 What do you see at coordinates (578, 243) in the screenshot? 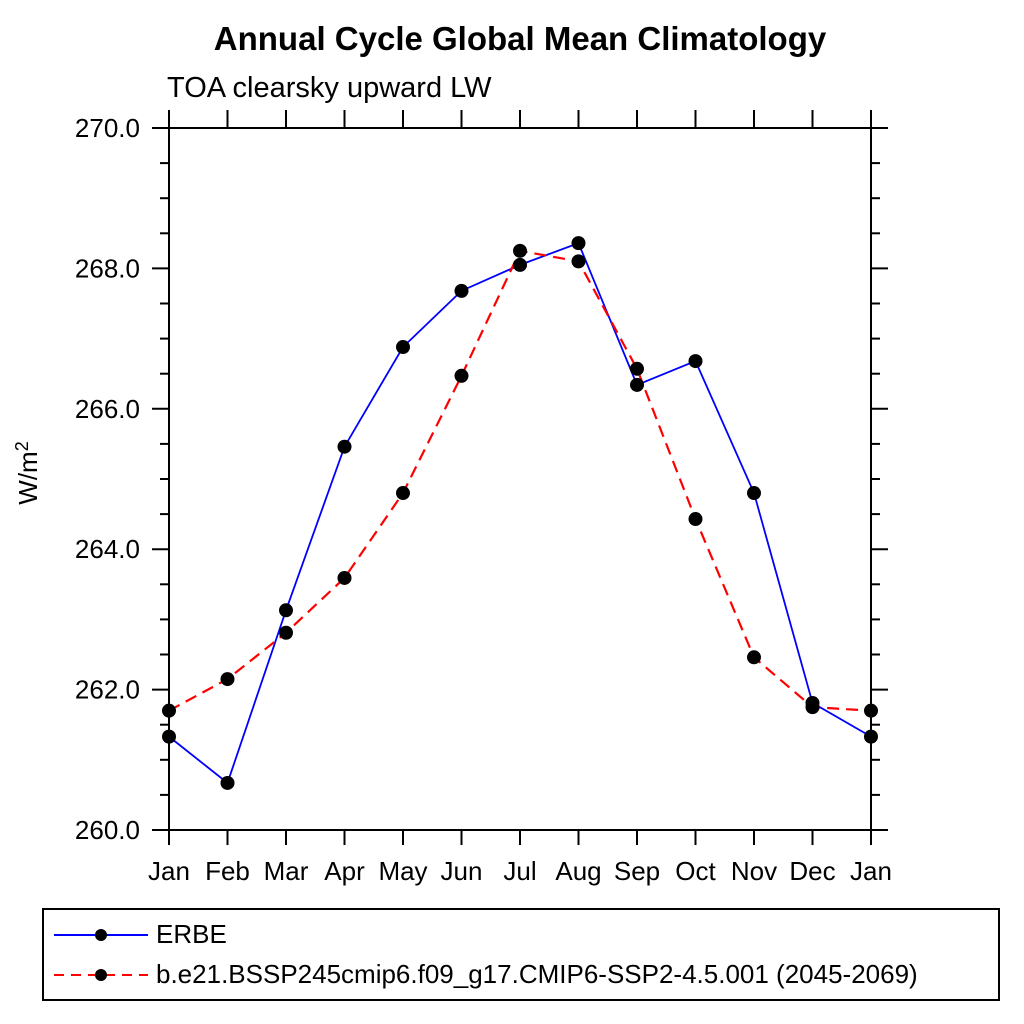
I see `data-point-s0-Aug` at bounding box center [578, 243].